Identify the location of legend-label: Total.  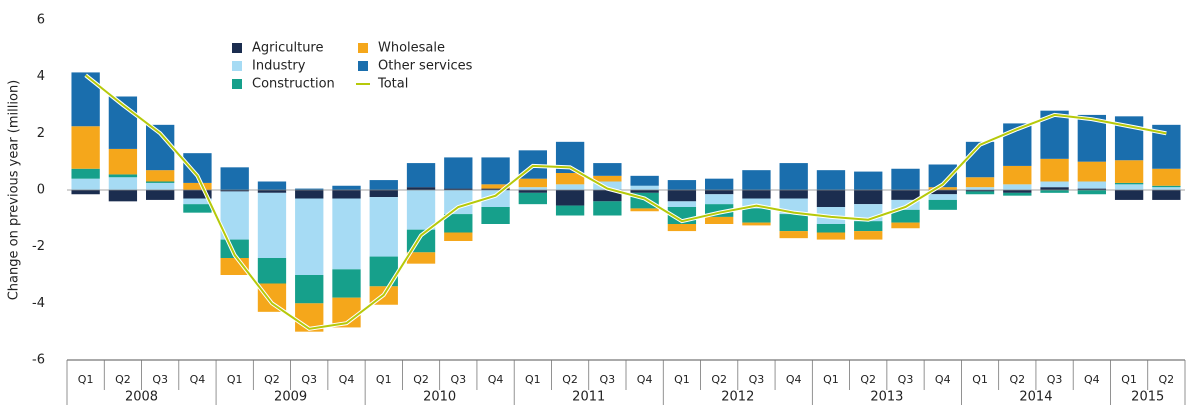
(392, 84).